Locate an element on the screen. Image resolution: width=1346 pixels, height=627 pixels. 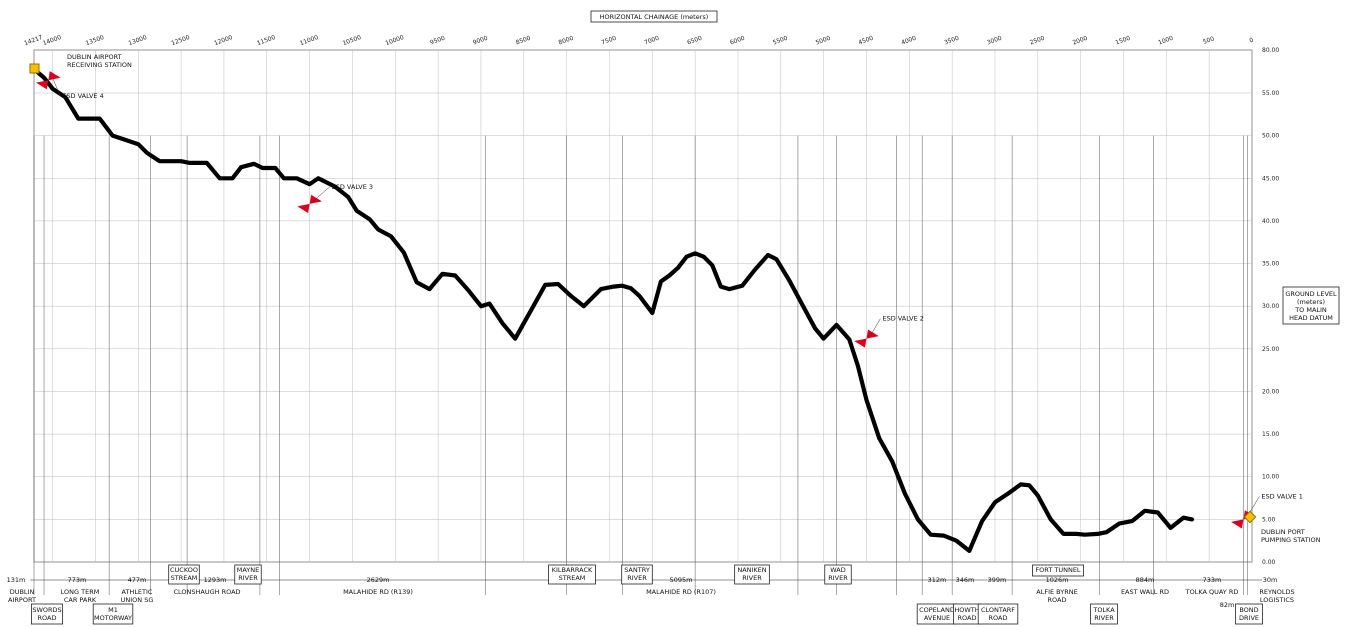
segment-name-label: ROAD is located at coordinates (1057, 600).